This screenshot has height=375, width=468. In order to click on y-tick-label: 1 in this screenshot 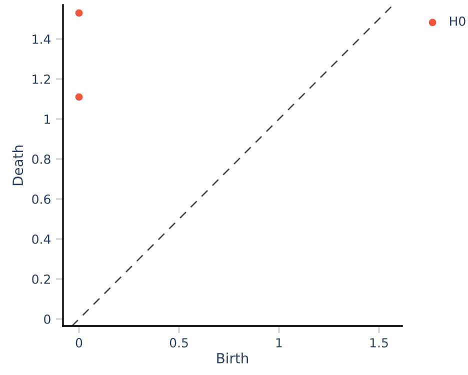, I will do `click(47, 119)`.